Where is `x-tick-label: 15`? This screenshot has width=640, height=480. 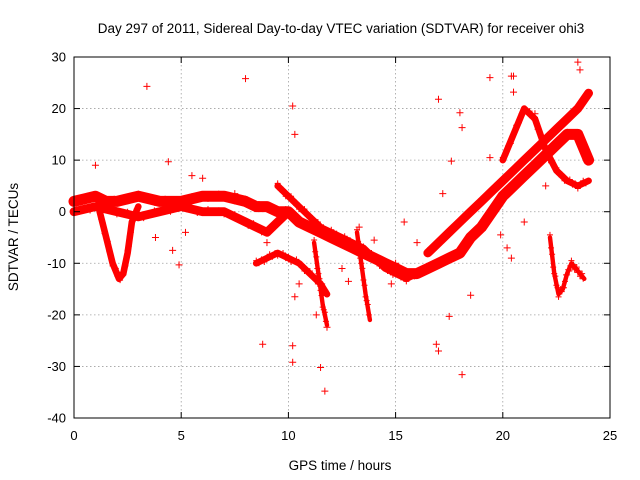
x-tick-label: 15 is located at coordinates (395, 435).